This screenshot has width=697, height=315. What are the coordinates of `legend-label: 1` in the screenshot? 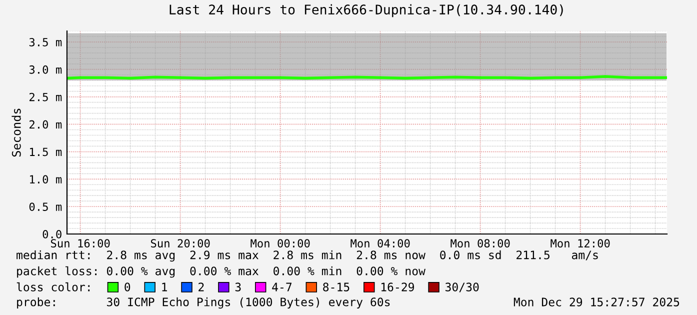 It's located at (164, 287).